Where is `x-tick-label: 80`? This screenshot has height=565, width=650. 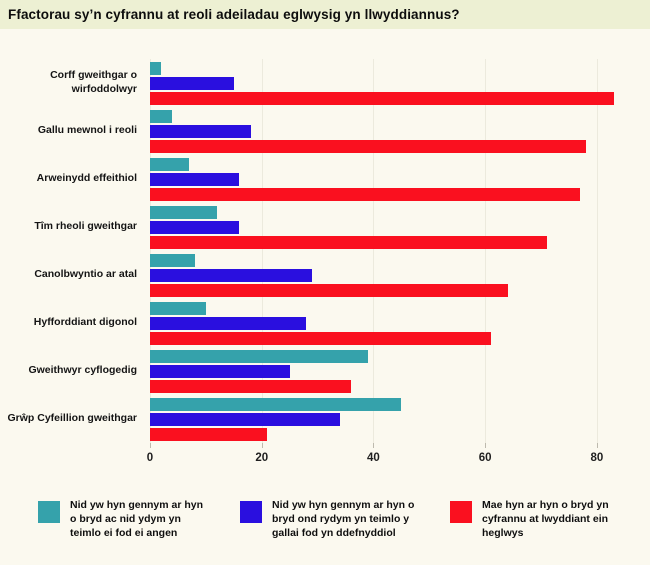 x-tick-label: 80 is located at coordinates (597, 458).